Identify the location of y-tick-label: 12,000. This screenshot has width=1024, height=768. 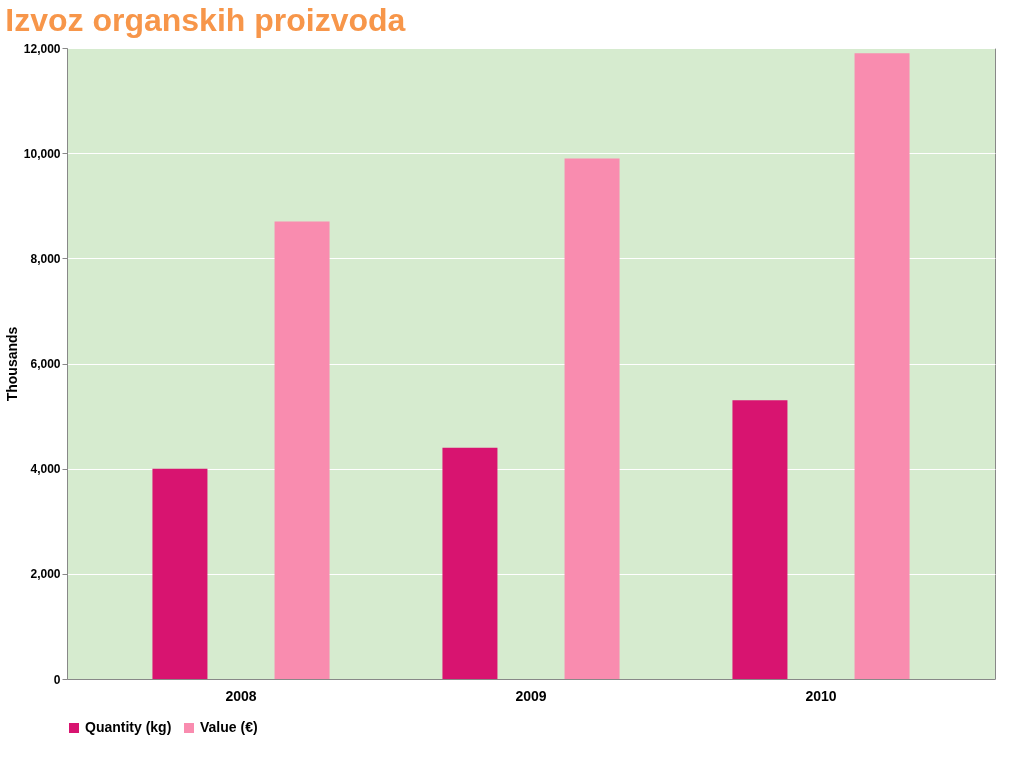
(42, 48).